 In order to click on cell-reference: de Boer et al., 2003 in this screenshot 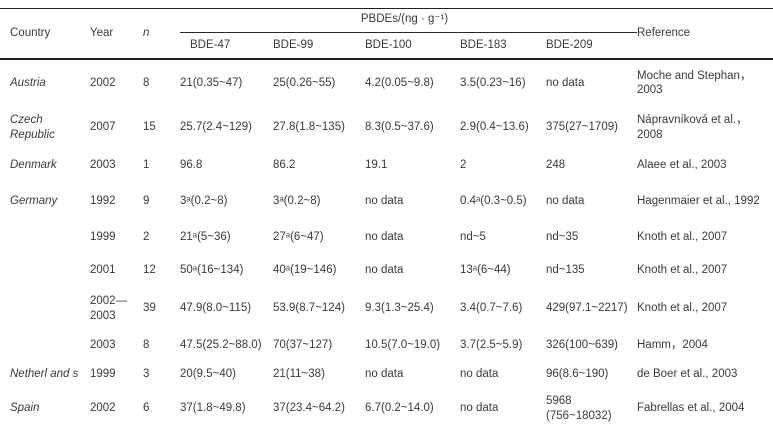, I will do `click(687, 373)`.